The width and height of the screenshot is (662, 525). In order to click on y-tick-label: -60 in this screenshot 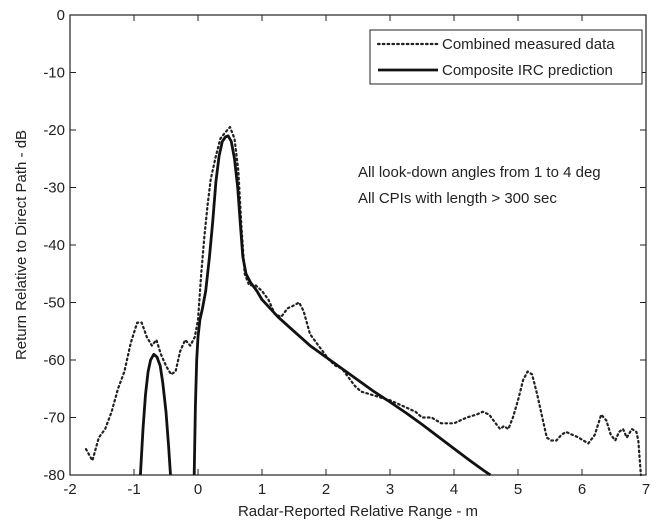, I will do `click(54, 360)`.